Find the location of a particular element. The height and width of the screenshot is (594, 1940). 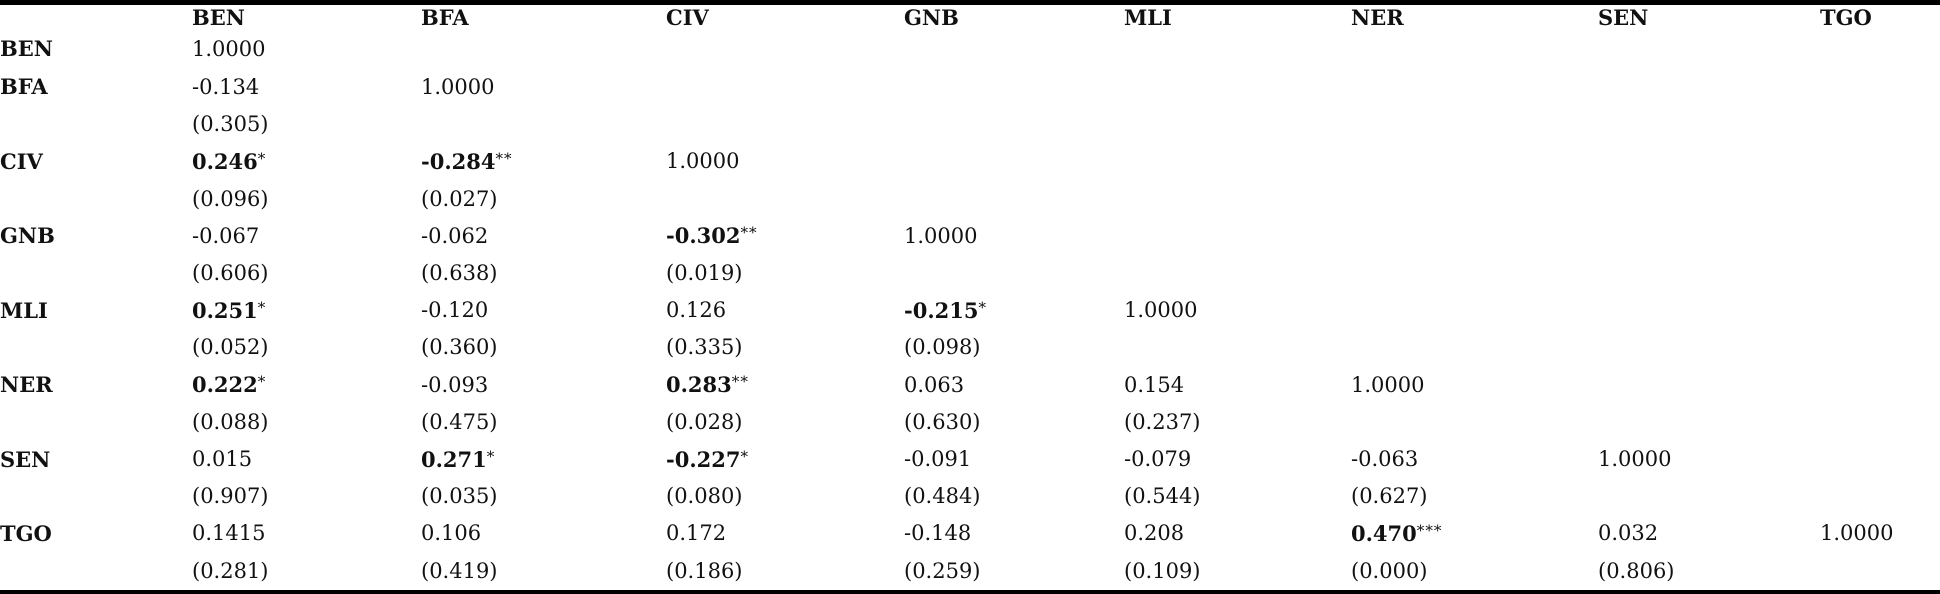

correlation-value: 0.246 is located at coordinates (225, 161).